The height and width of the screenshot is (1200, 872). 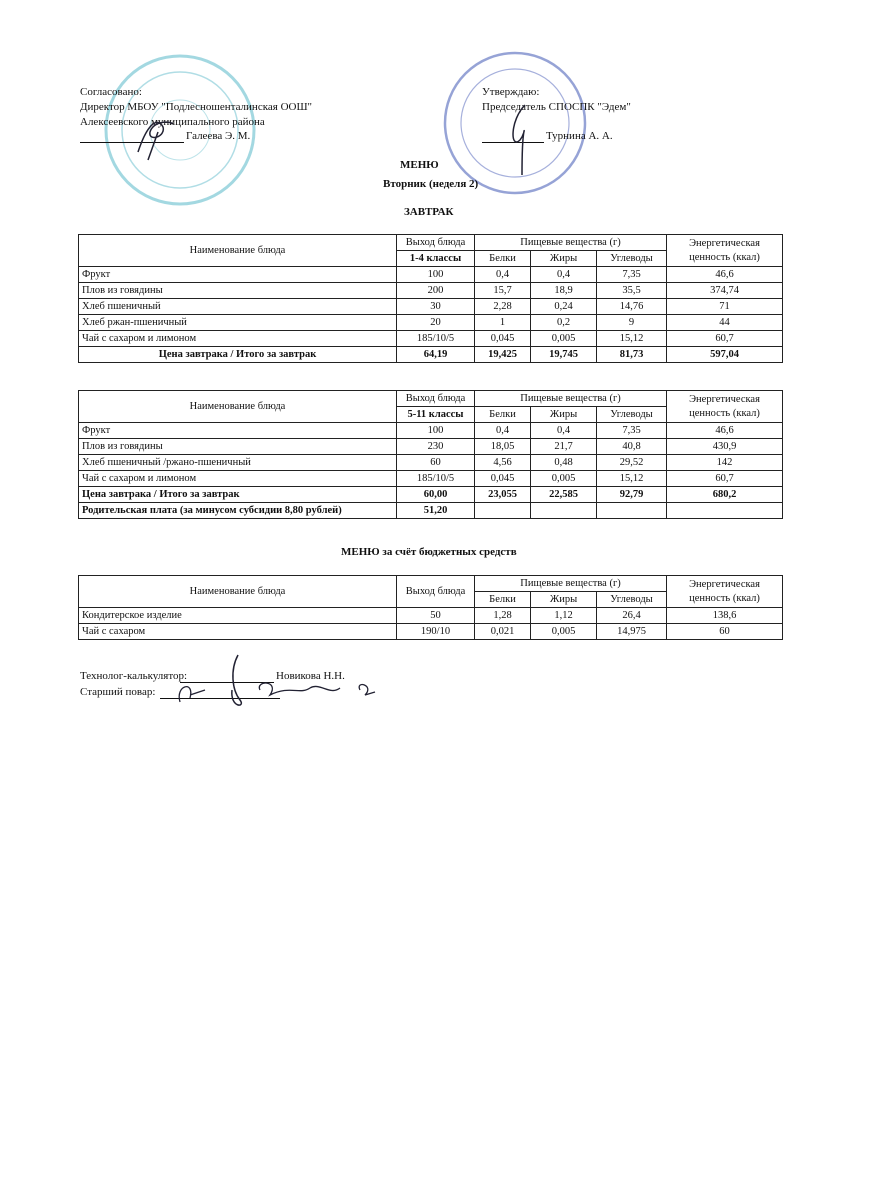 I want to click on value-cell: 185/10/5, so click(x=435, y=338).